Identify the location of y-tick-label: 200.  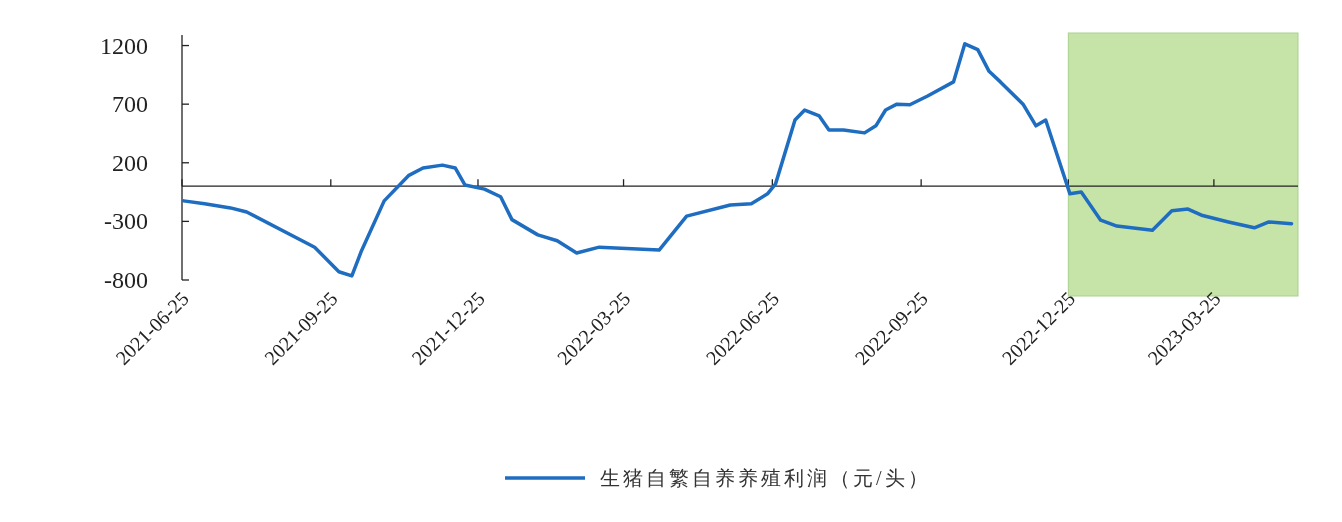
(130, 162).